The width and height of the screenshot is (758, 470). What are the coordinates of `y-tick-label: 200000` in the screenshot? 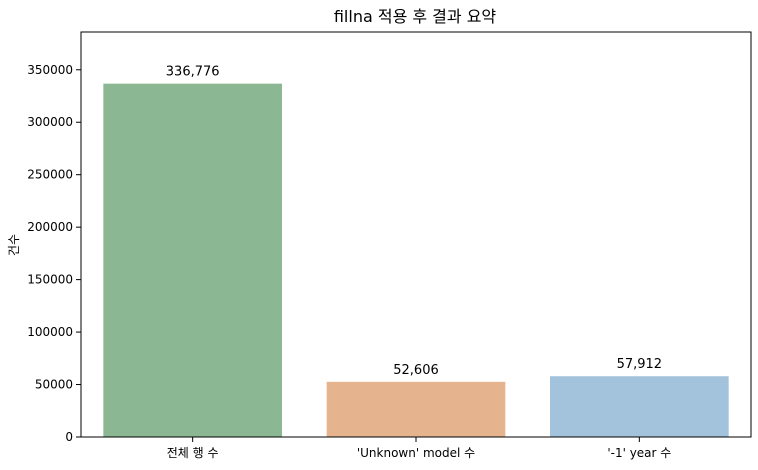 It's located at (50, 227).